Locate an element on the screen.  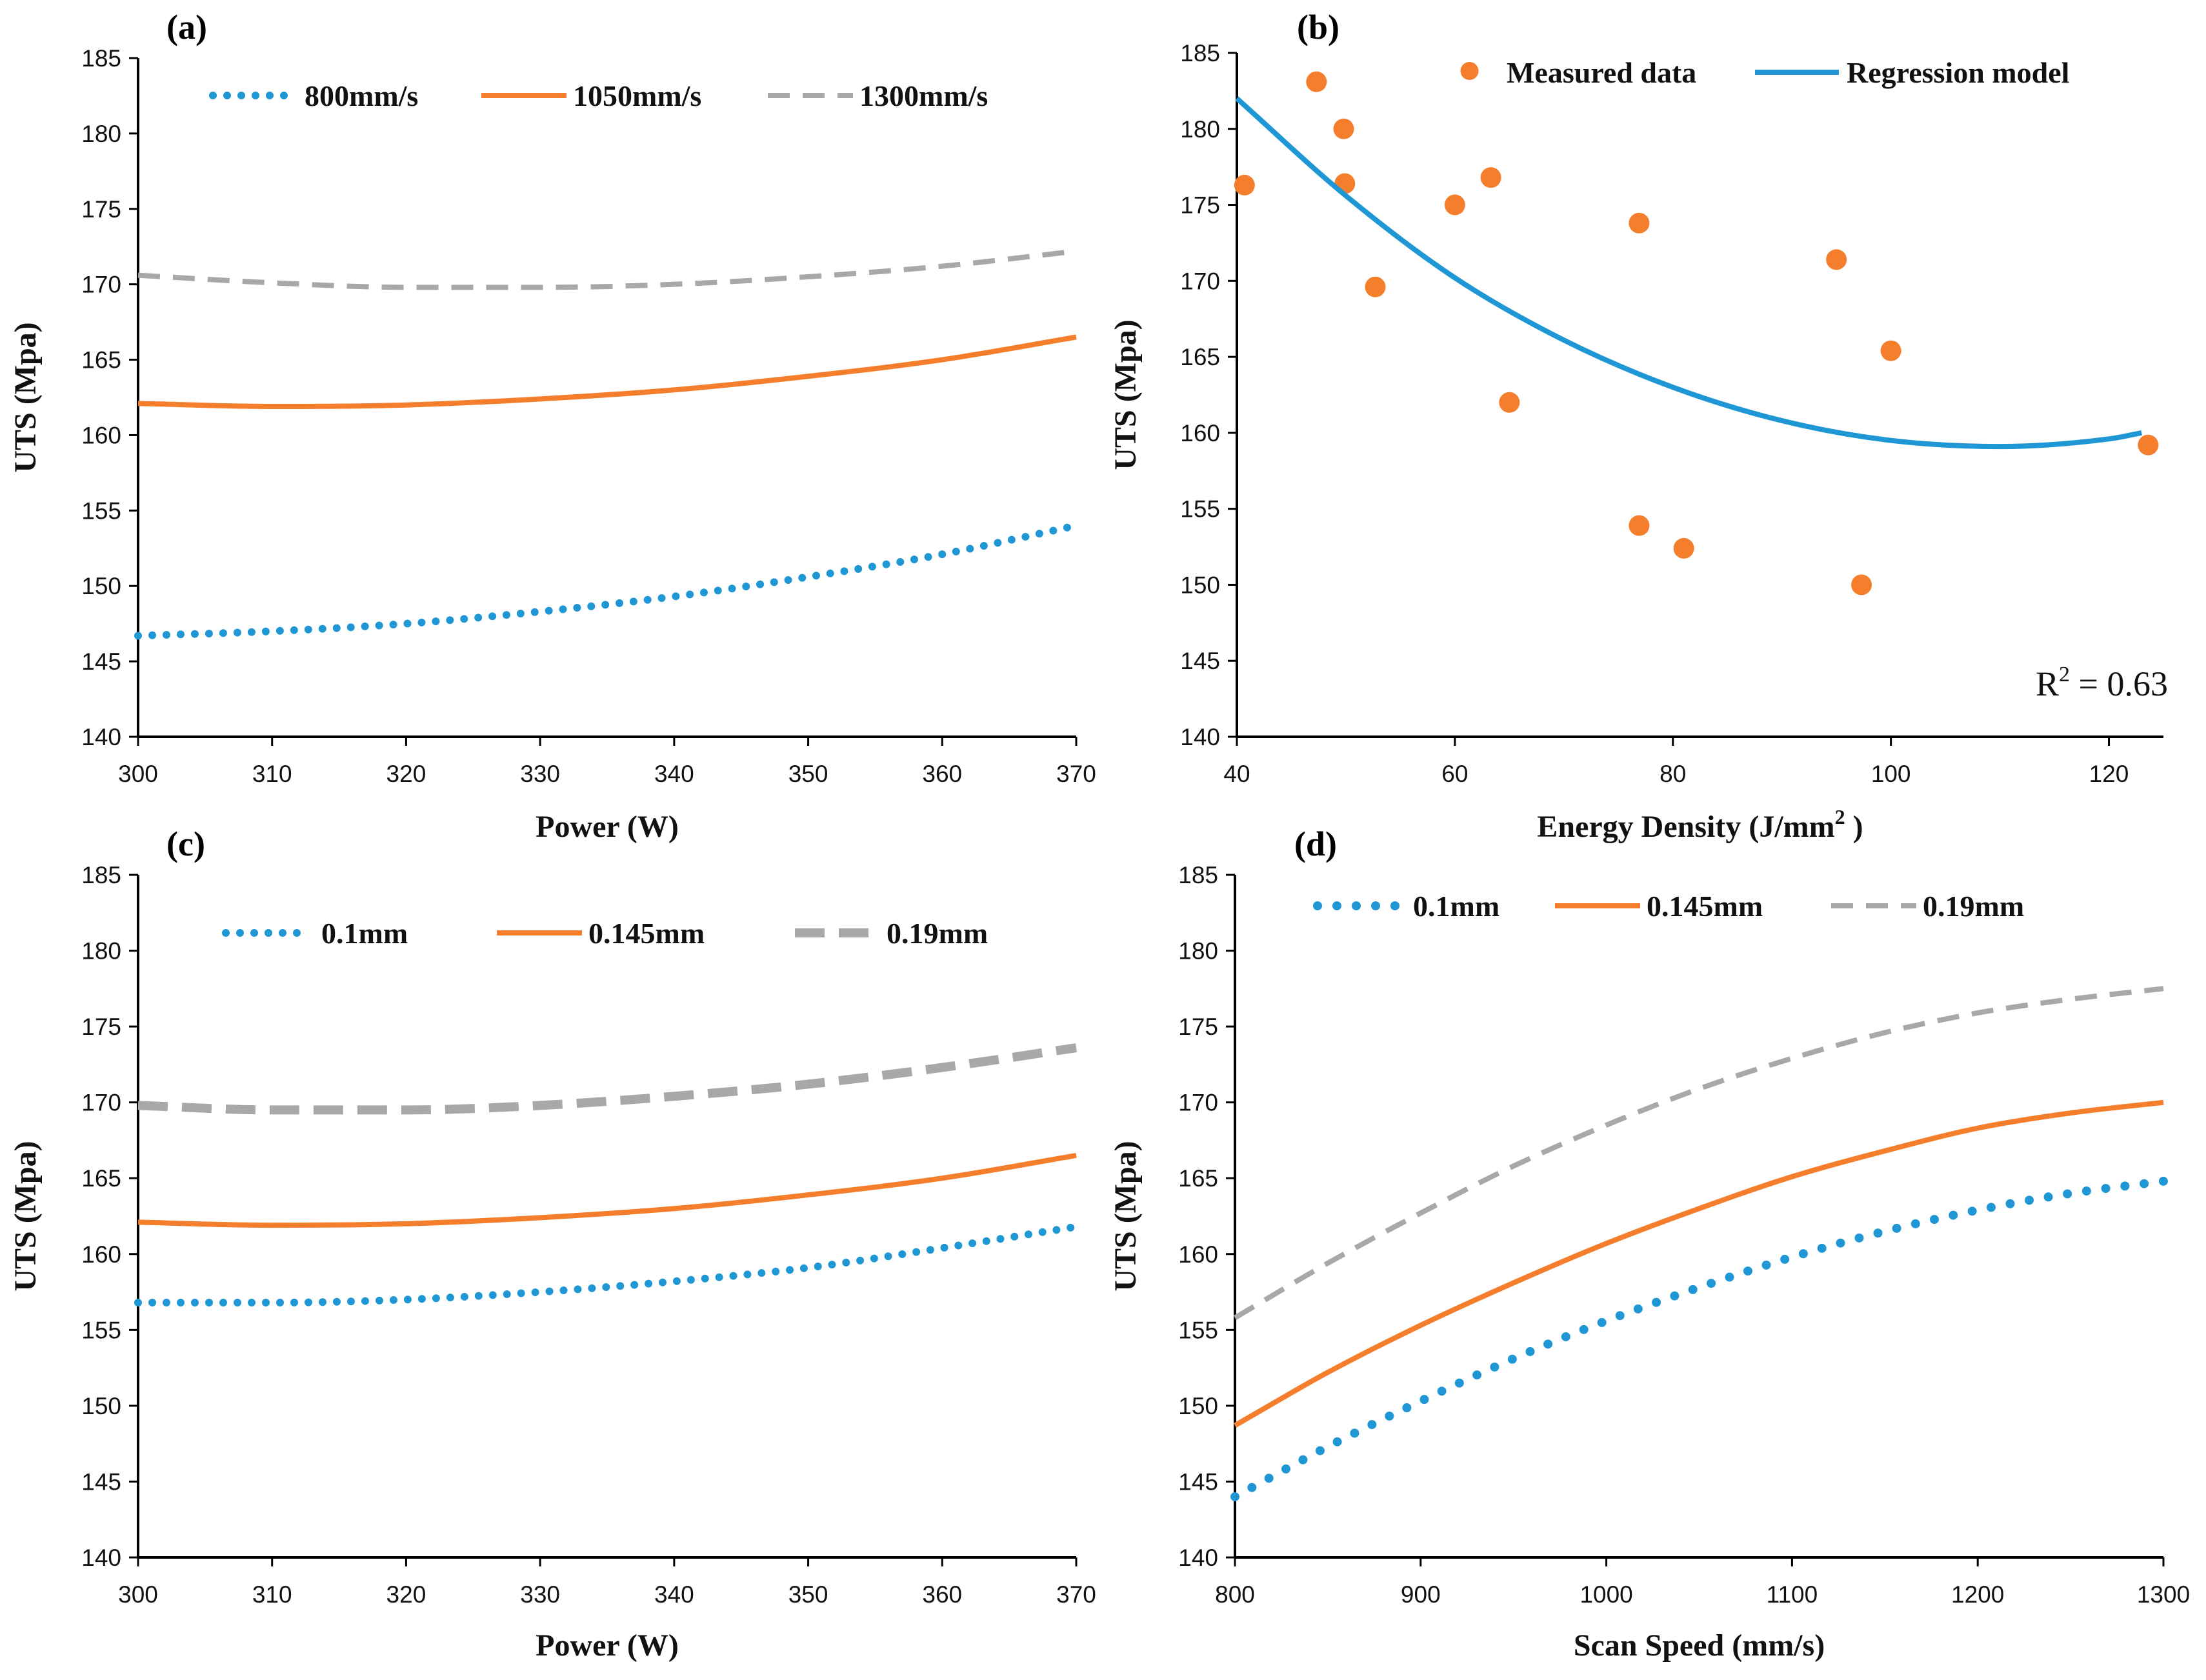
r-squared-annotation: R2 = 0.63 is located at coordinates (2102, 683).